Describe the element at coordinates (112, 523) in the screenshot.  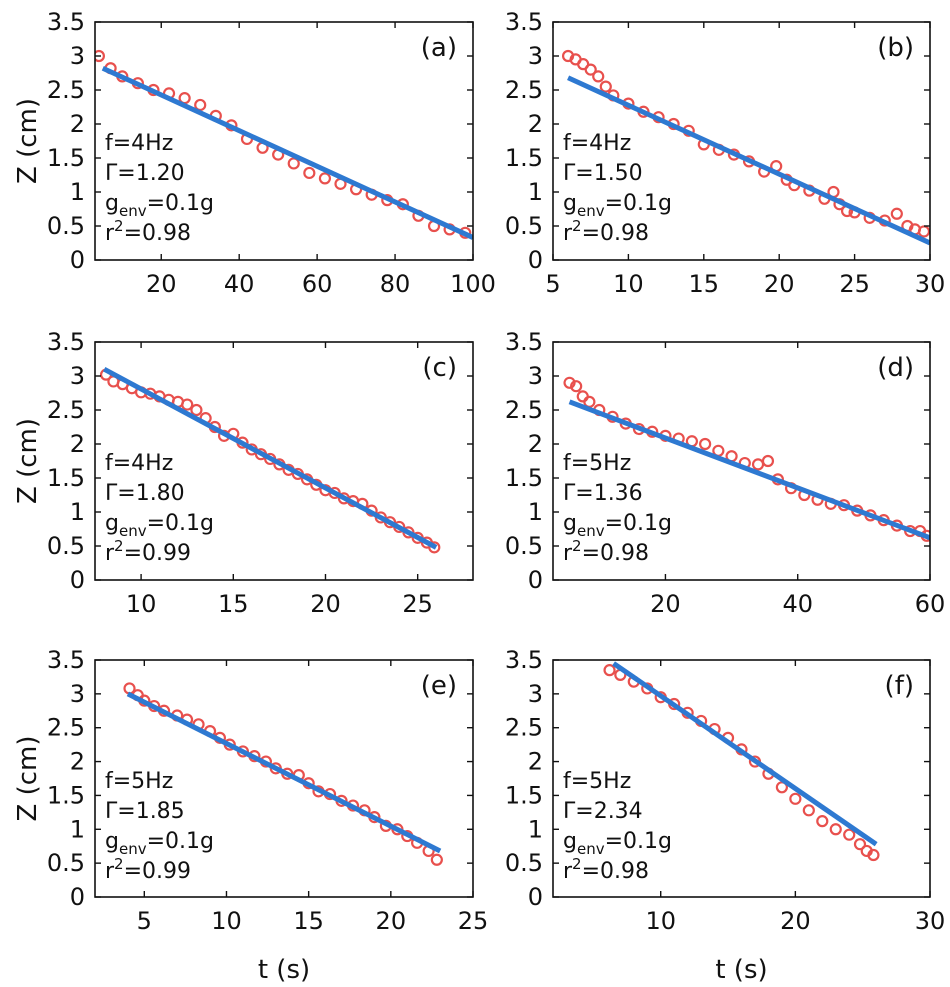
I see `annotation-genv-main: g` at that location.